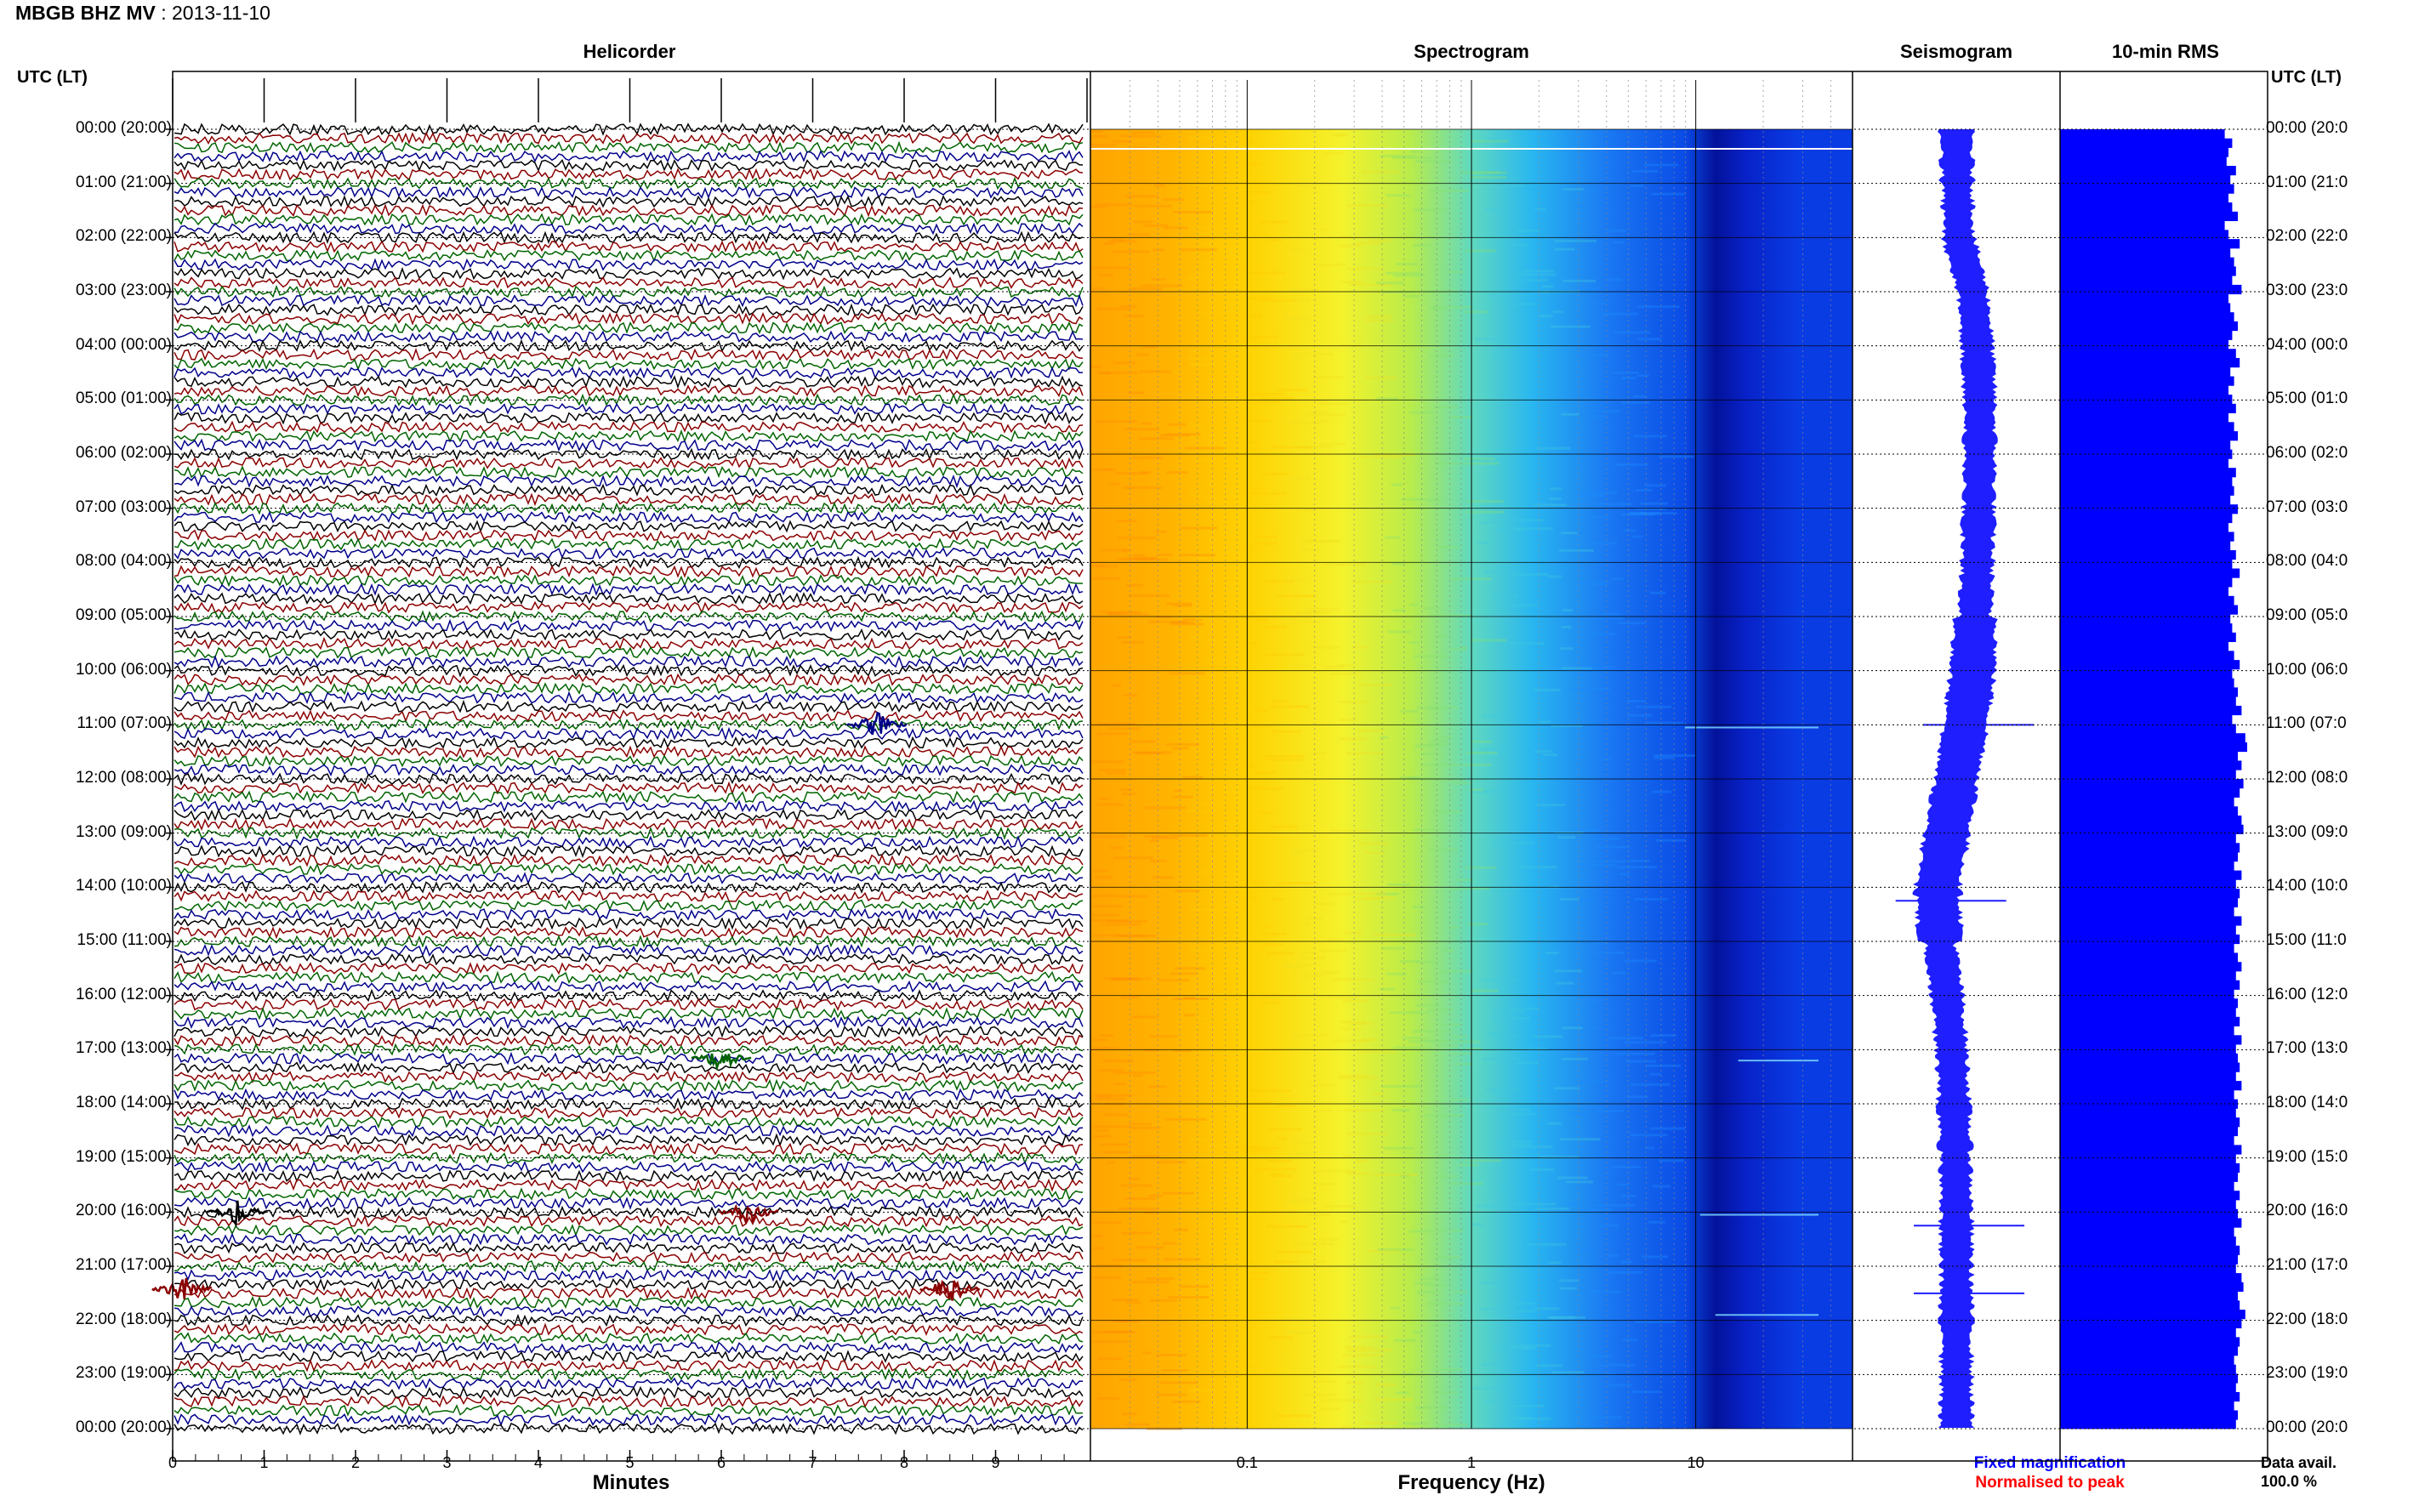 This screenshot has height=1512, width=2419. Describe the element at coordinates (124, 940) in the screenshot. I see `time-label-left: 15:00 (11:00)` at that location.